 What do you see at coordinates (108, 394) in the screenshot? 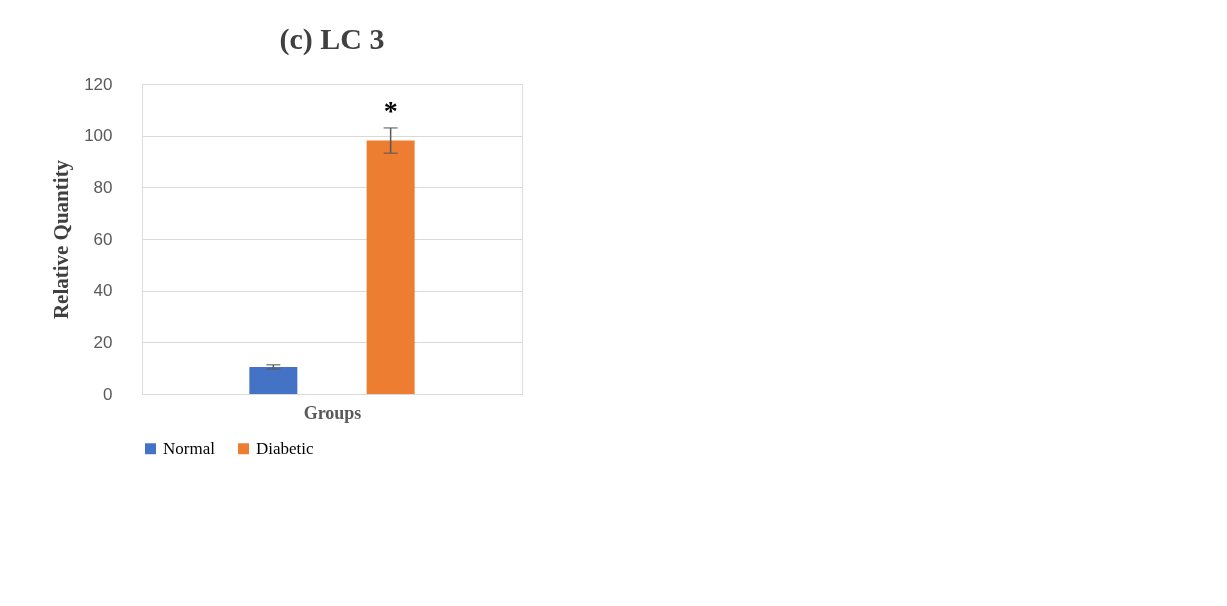
I see `y-tick-label: 0` at bounding box center [108, 394].